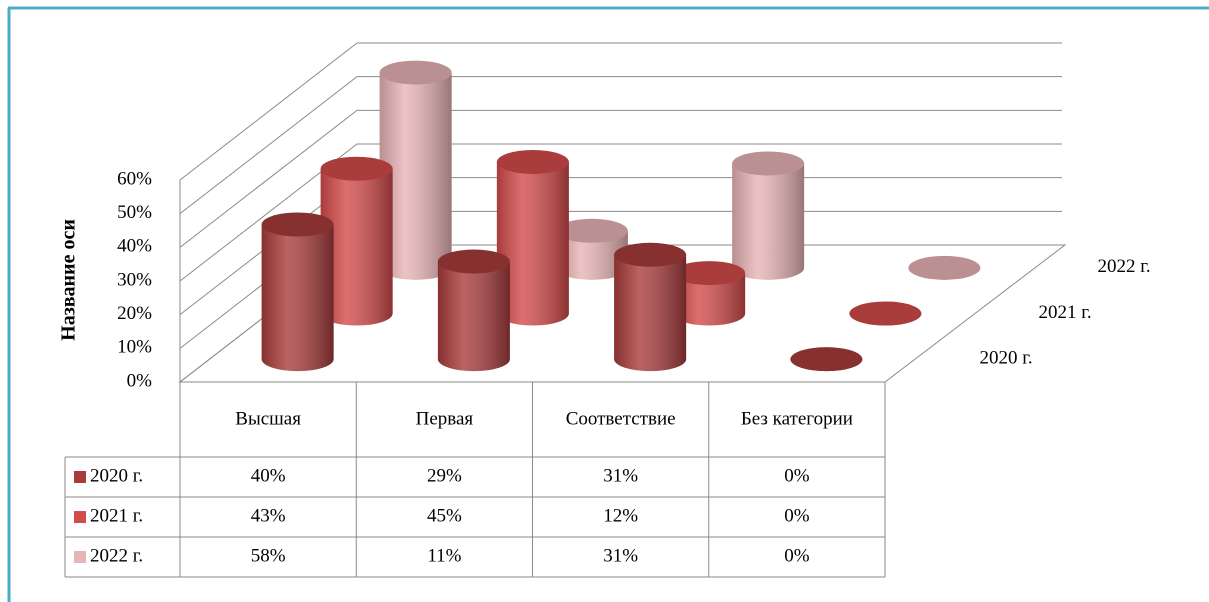 This screenshot has height=602, width=1209. What do you see at coordinates (140, 380) in the screenshot?
I see `y-tick-label: 0%` at bounding box center [140, 380].